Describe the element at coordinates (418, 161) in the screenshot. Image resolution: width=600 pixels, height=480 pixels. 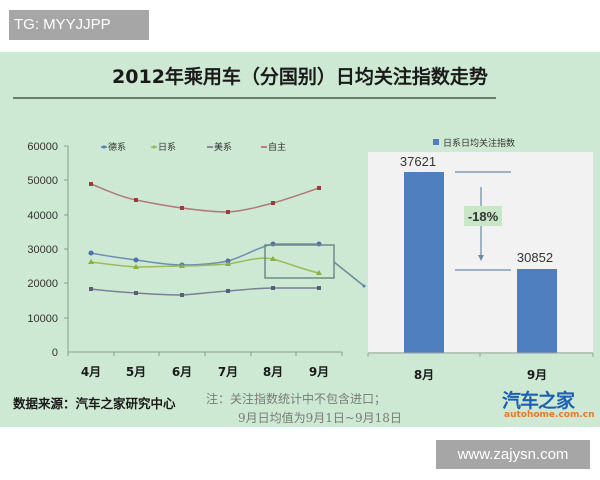
I see `svg-text: 37621` at that location.